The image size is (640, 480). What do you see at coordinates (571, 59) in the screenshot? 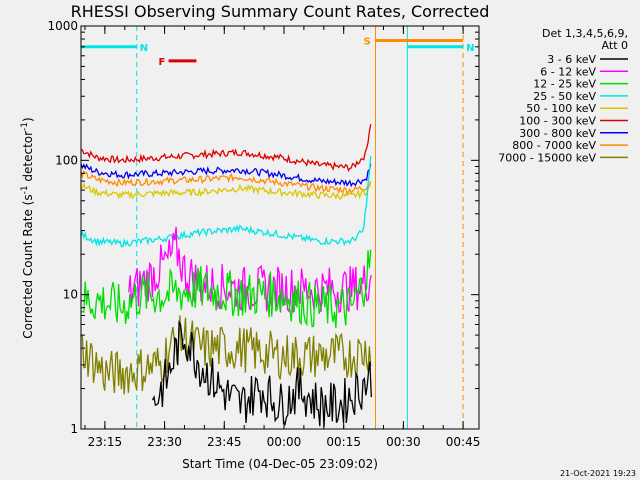
I see `legend-entry-label: 3 - 6 keV` at bounding box center [571, 59].